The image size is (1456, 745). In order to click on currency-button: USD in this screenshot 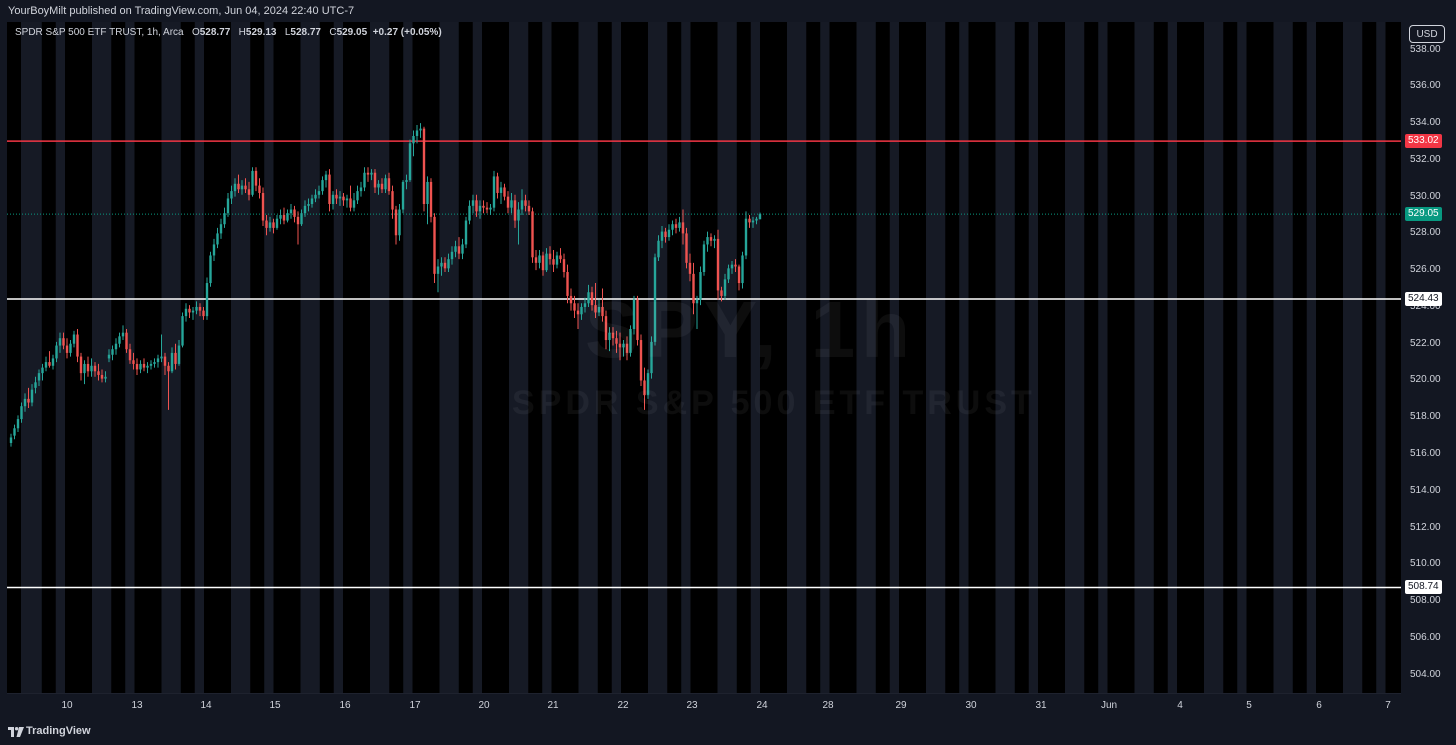, I will do `click(1427, 34)`.